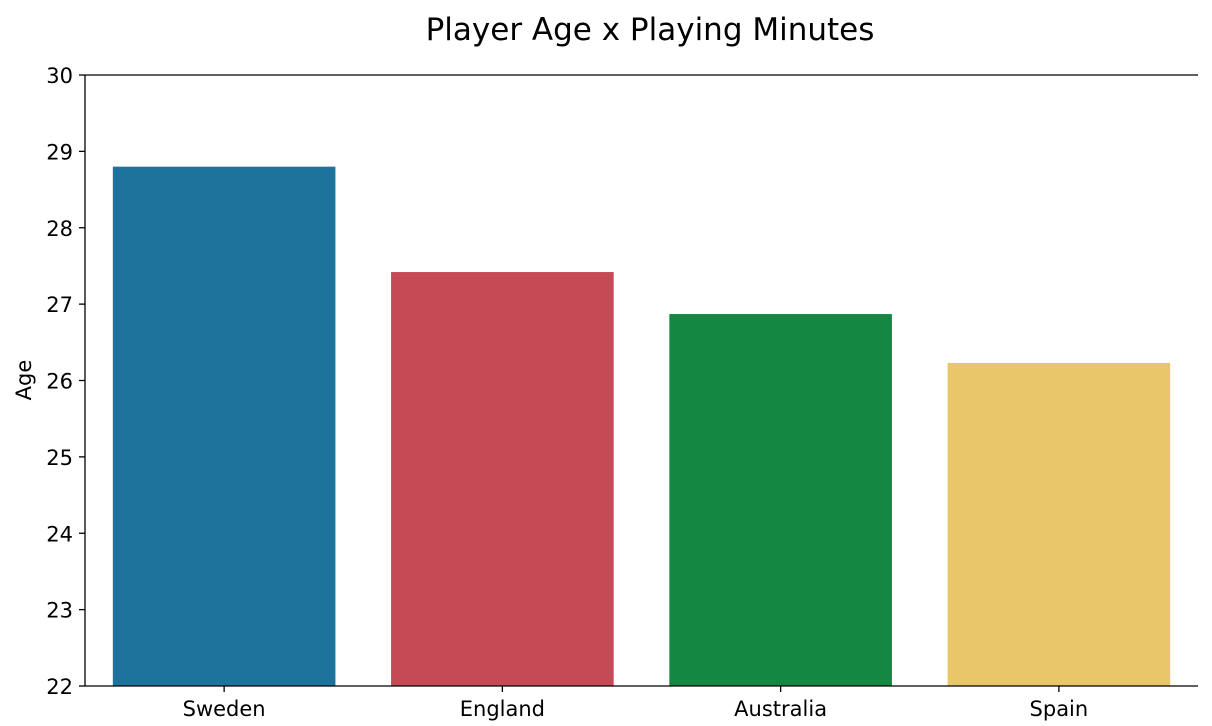 The width and height of the screenshot is (1212, 726). I want to click on y-tick-label: 25, so click(59, 458).